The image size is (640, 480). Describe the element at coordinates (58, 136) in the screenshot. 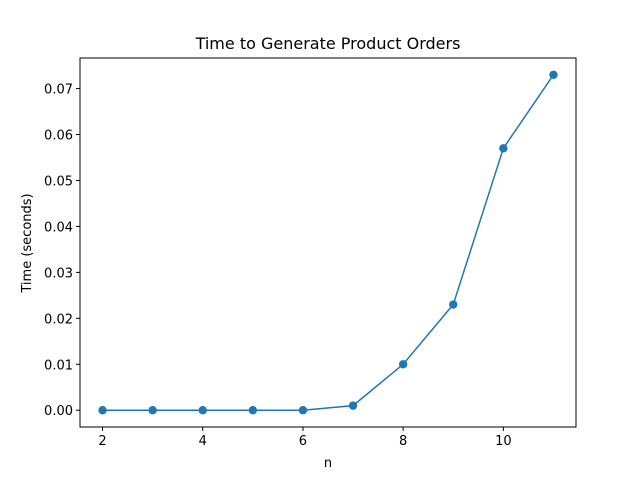

I see `y-tick-label: 0.06` at that location.